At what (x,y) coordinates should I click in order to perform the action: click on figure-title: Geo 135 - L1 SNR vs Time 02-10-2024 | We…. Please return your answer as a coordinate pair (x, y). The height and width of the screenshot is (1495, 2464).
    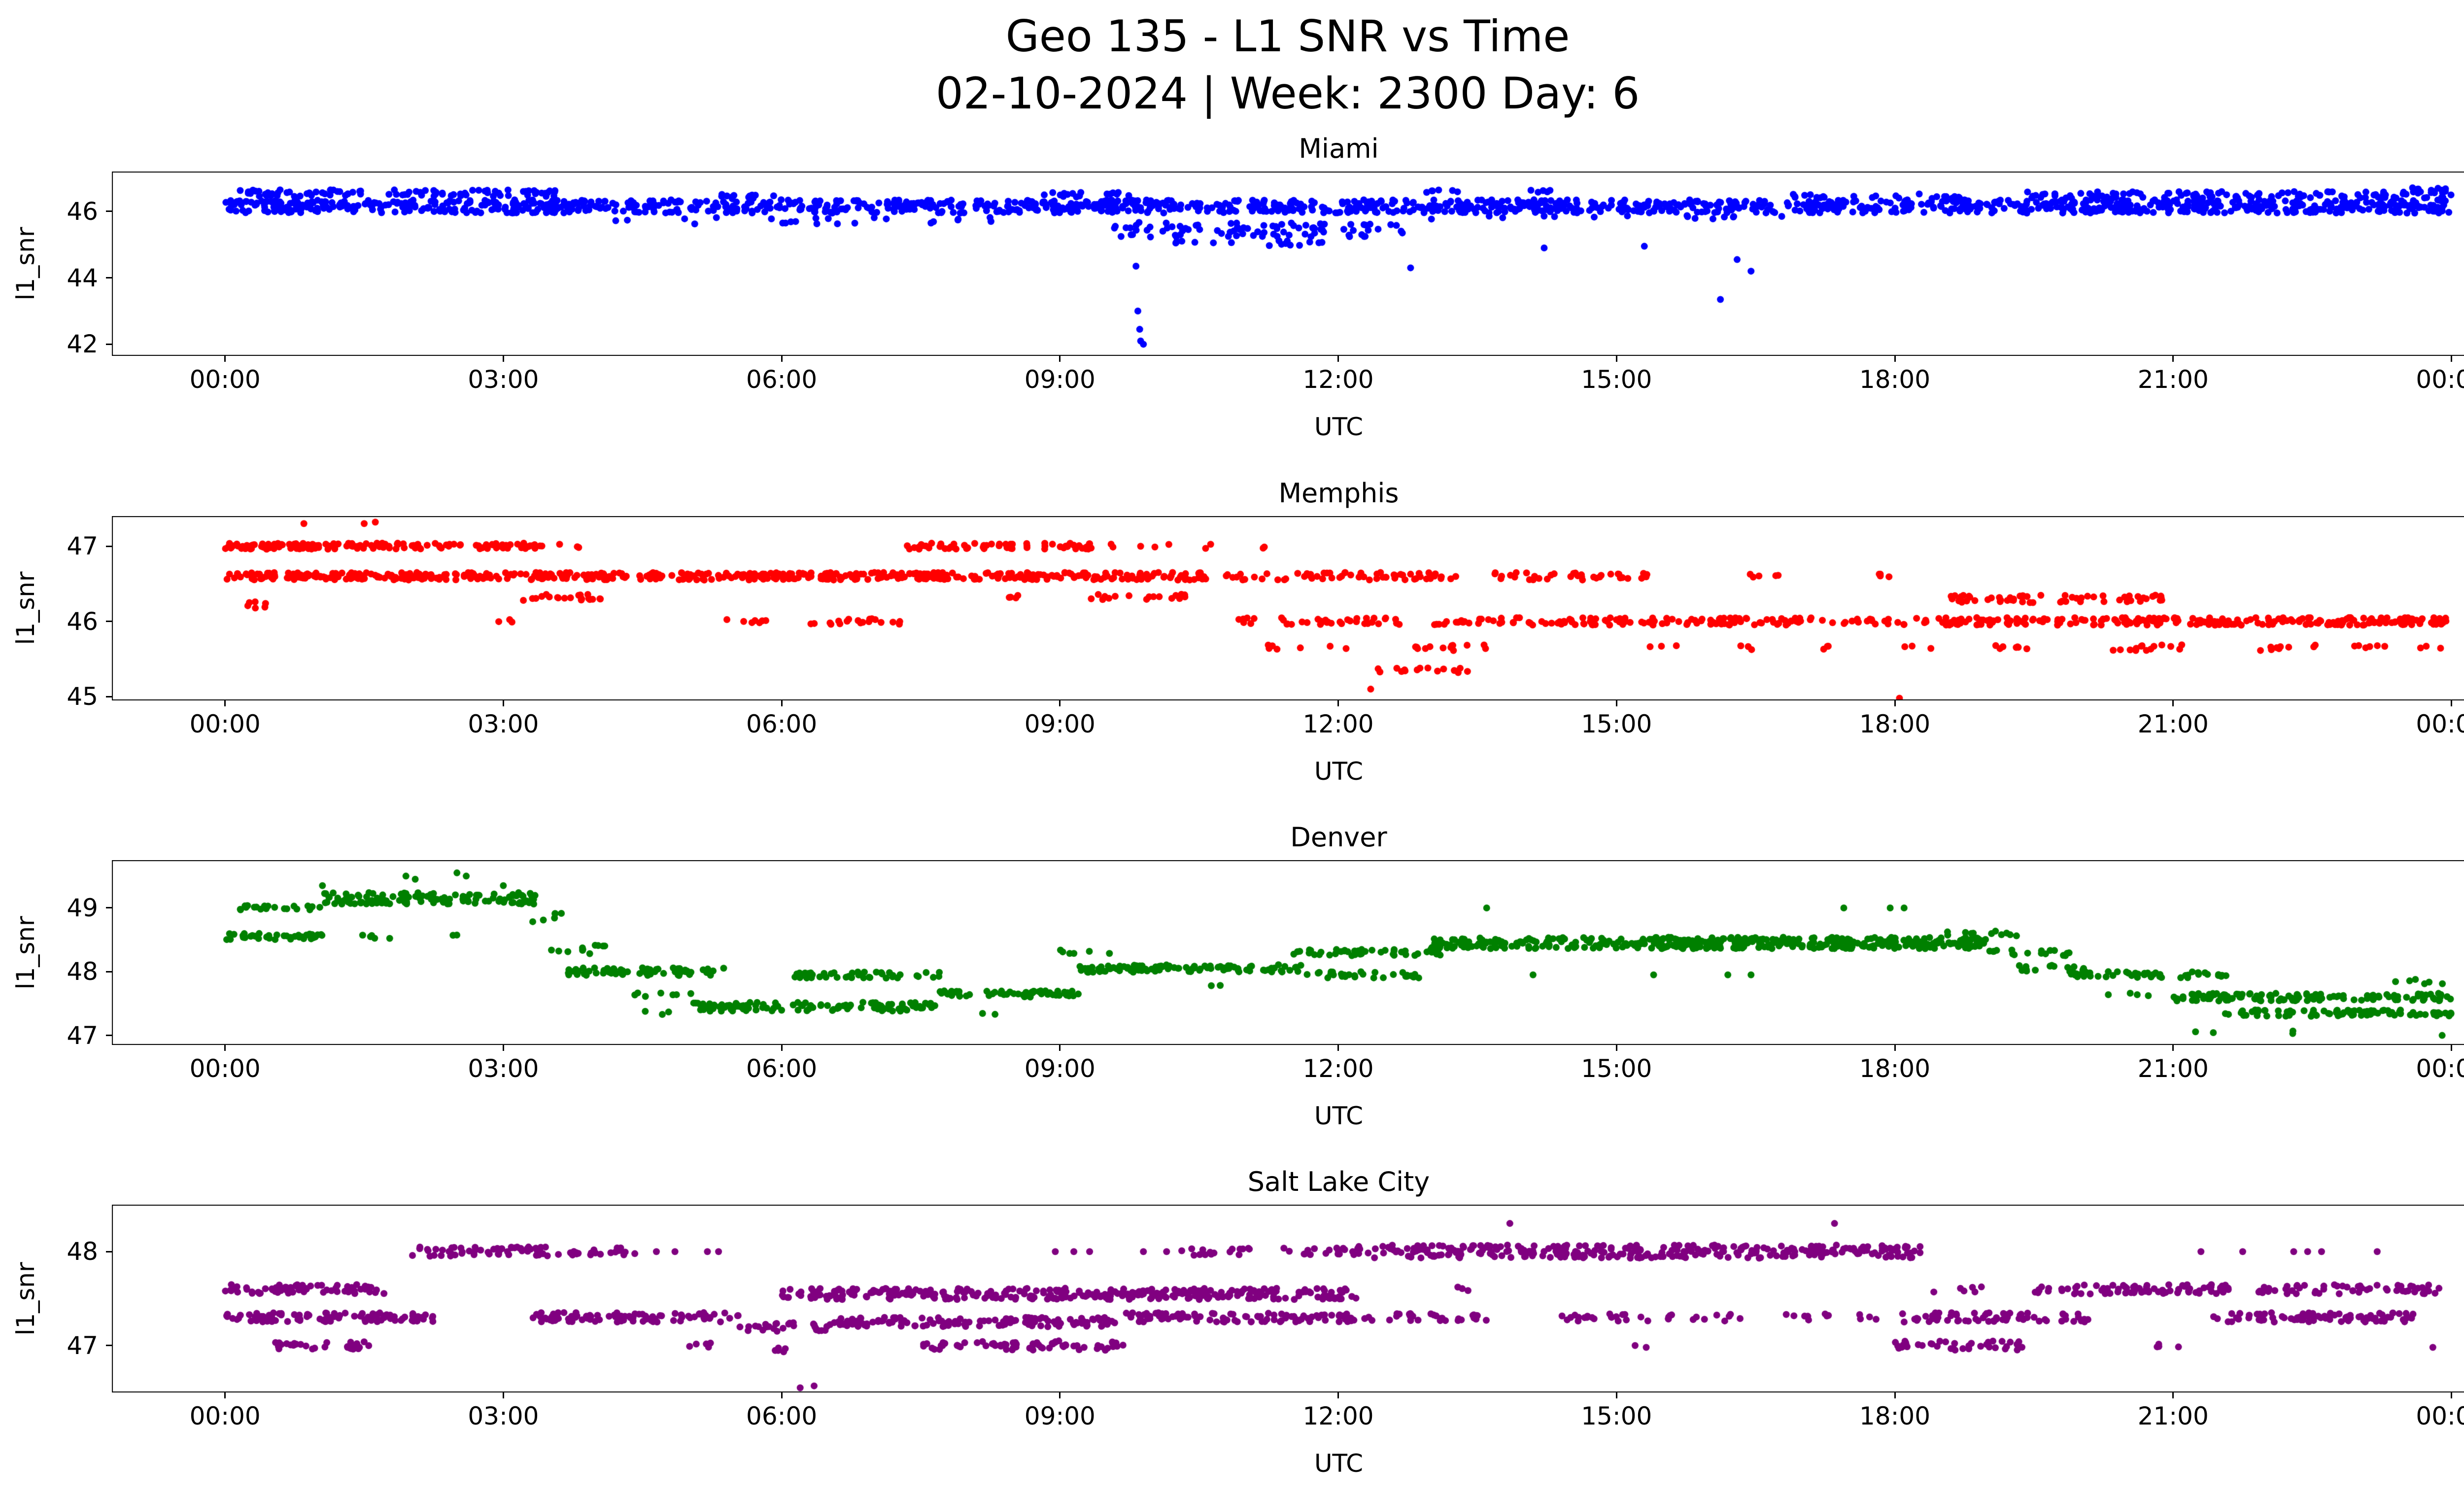
    Looking at the image, I should click on (1232, 65).